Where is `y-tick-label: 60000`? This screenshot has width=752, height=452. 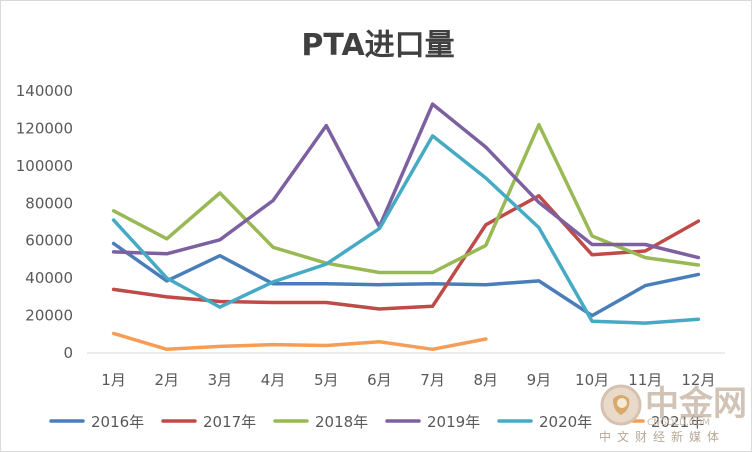
y-tick-label: 60000 is located at coordinates (49, 241).